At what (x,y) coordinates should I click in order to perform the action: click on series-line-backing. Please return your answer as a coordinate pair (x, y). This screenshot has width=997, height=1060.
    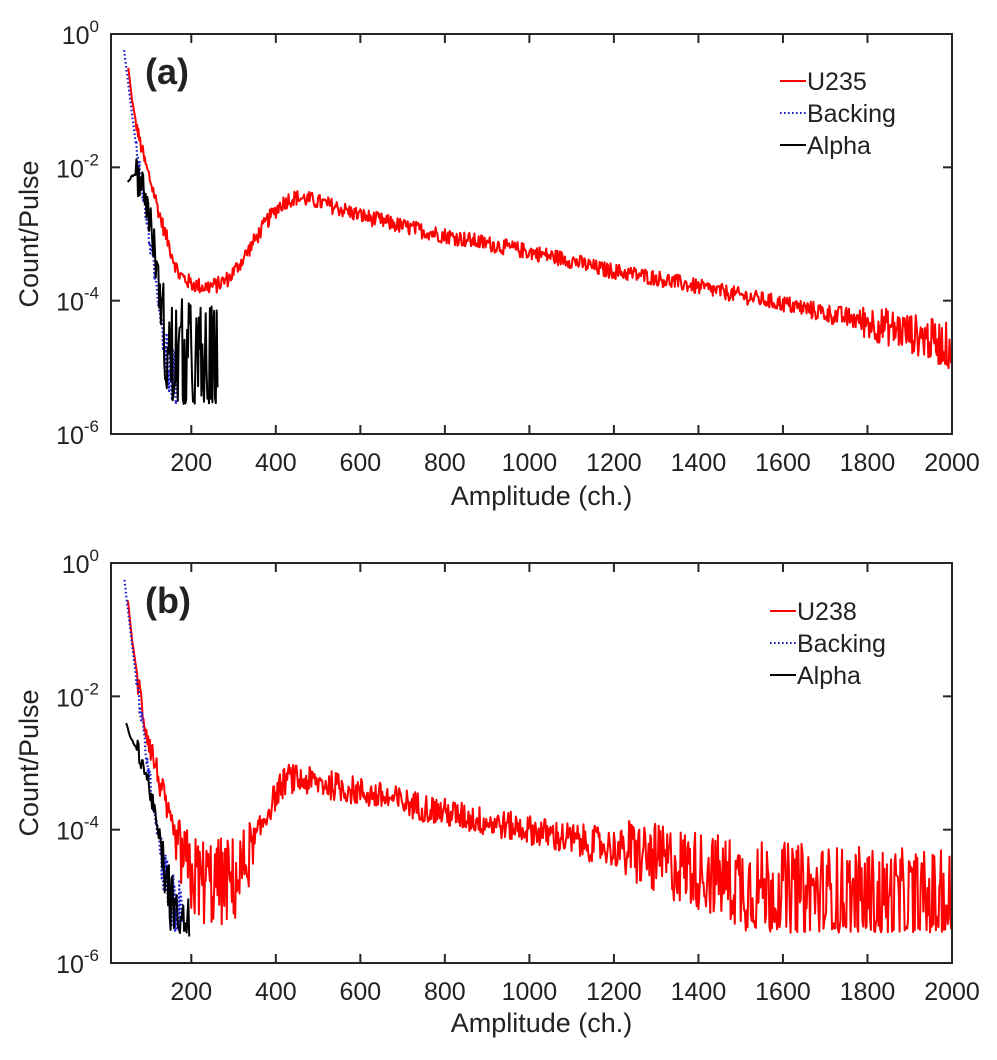
    Looking at the image, I should click on (150, 227).